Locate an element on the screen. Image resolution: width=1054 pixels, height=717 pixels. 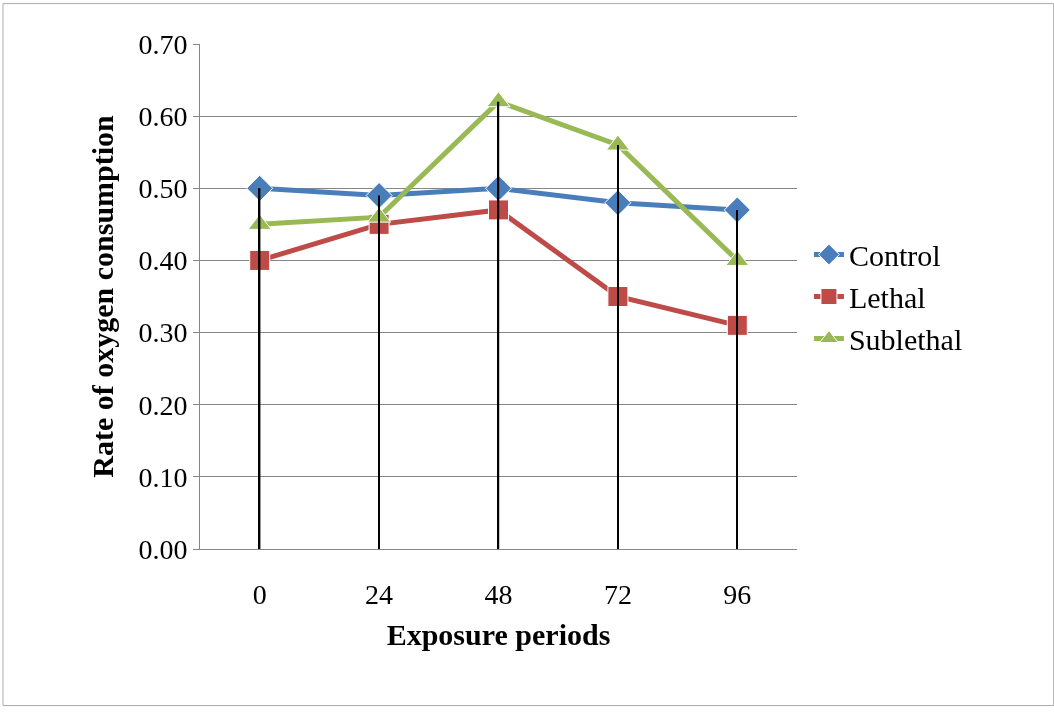
y-axis-title: Rate of oxygen consumption is located at coordinates (103, 296).